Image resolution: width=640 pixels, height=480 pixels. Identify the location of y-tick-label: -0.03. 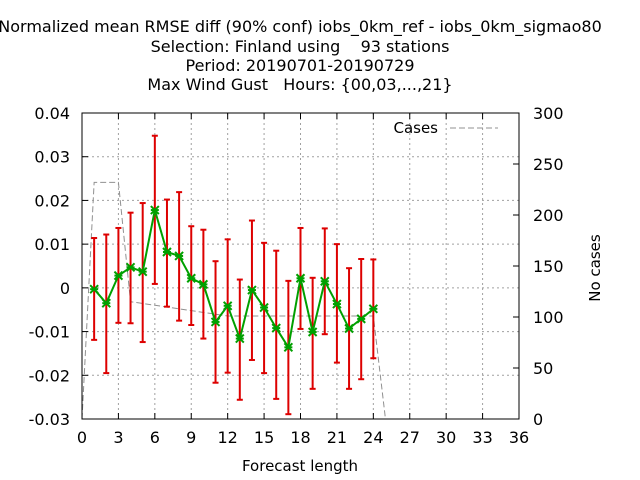
(49, 419).